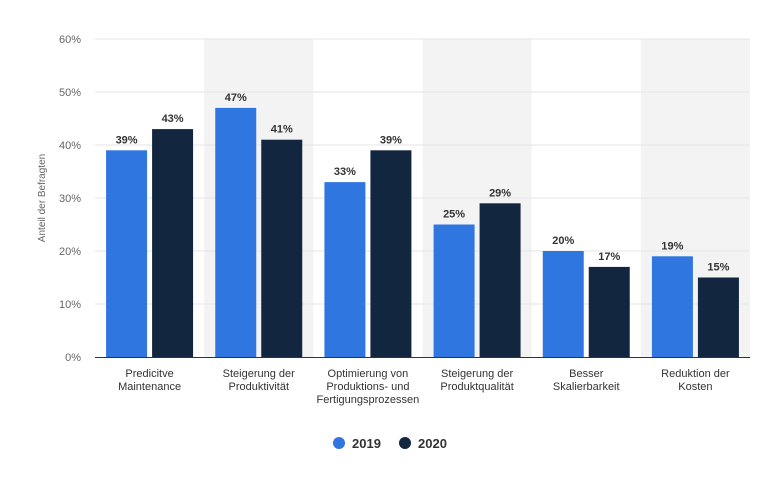 The width and height of the screenshot is (768, 483). I want to click on value-label: 15%, so click(718, 268).